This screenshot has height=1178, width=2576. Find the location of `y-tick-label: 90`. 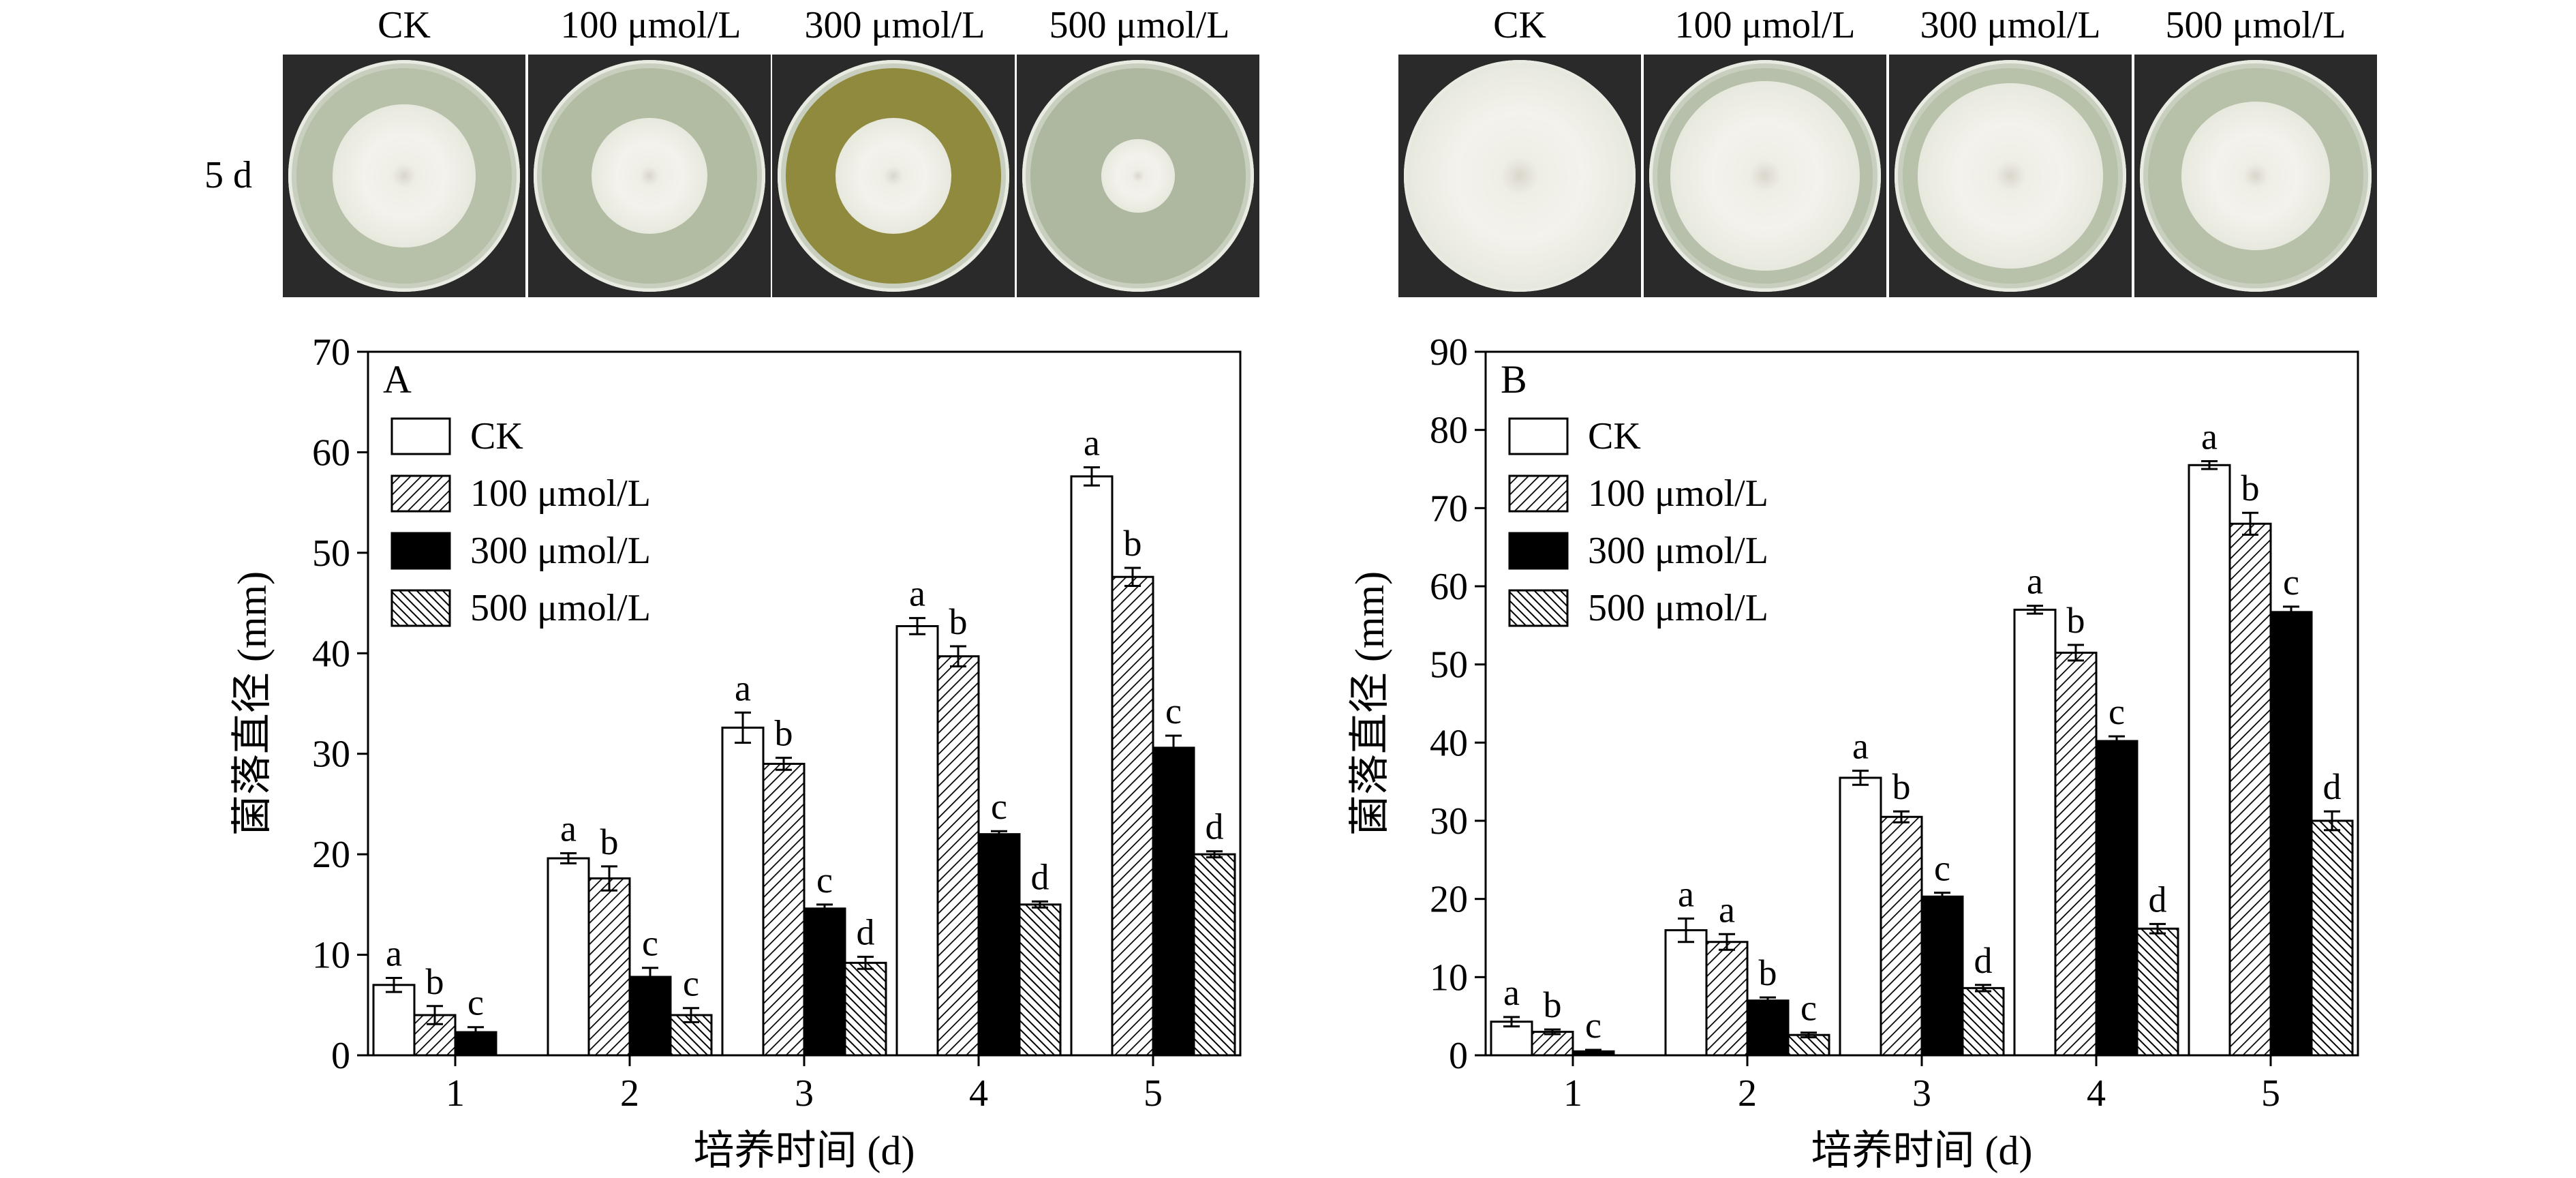

y-tick-label: 90 is located at coordinates (1449, 352).